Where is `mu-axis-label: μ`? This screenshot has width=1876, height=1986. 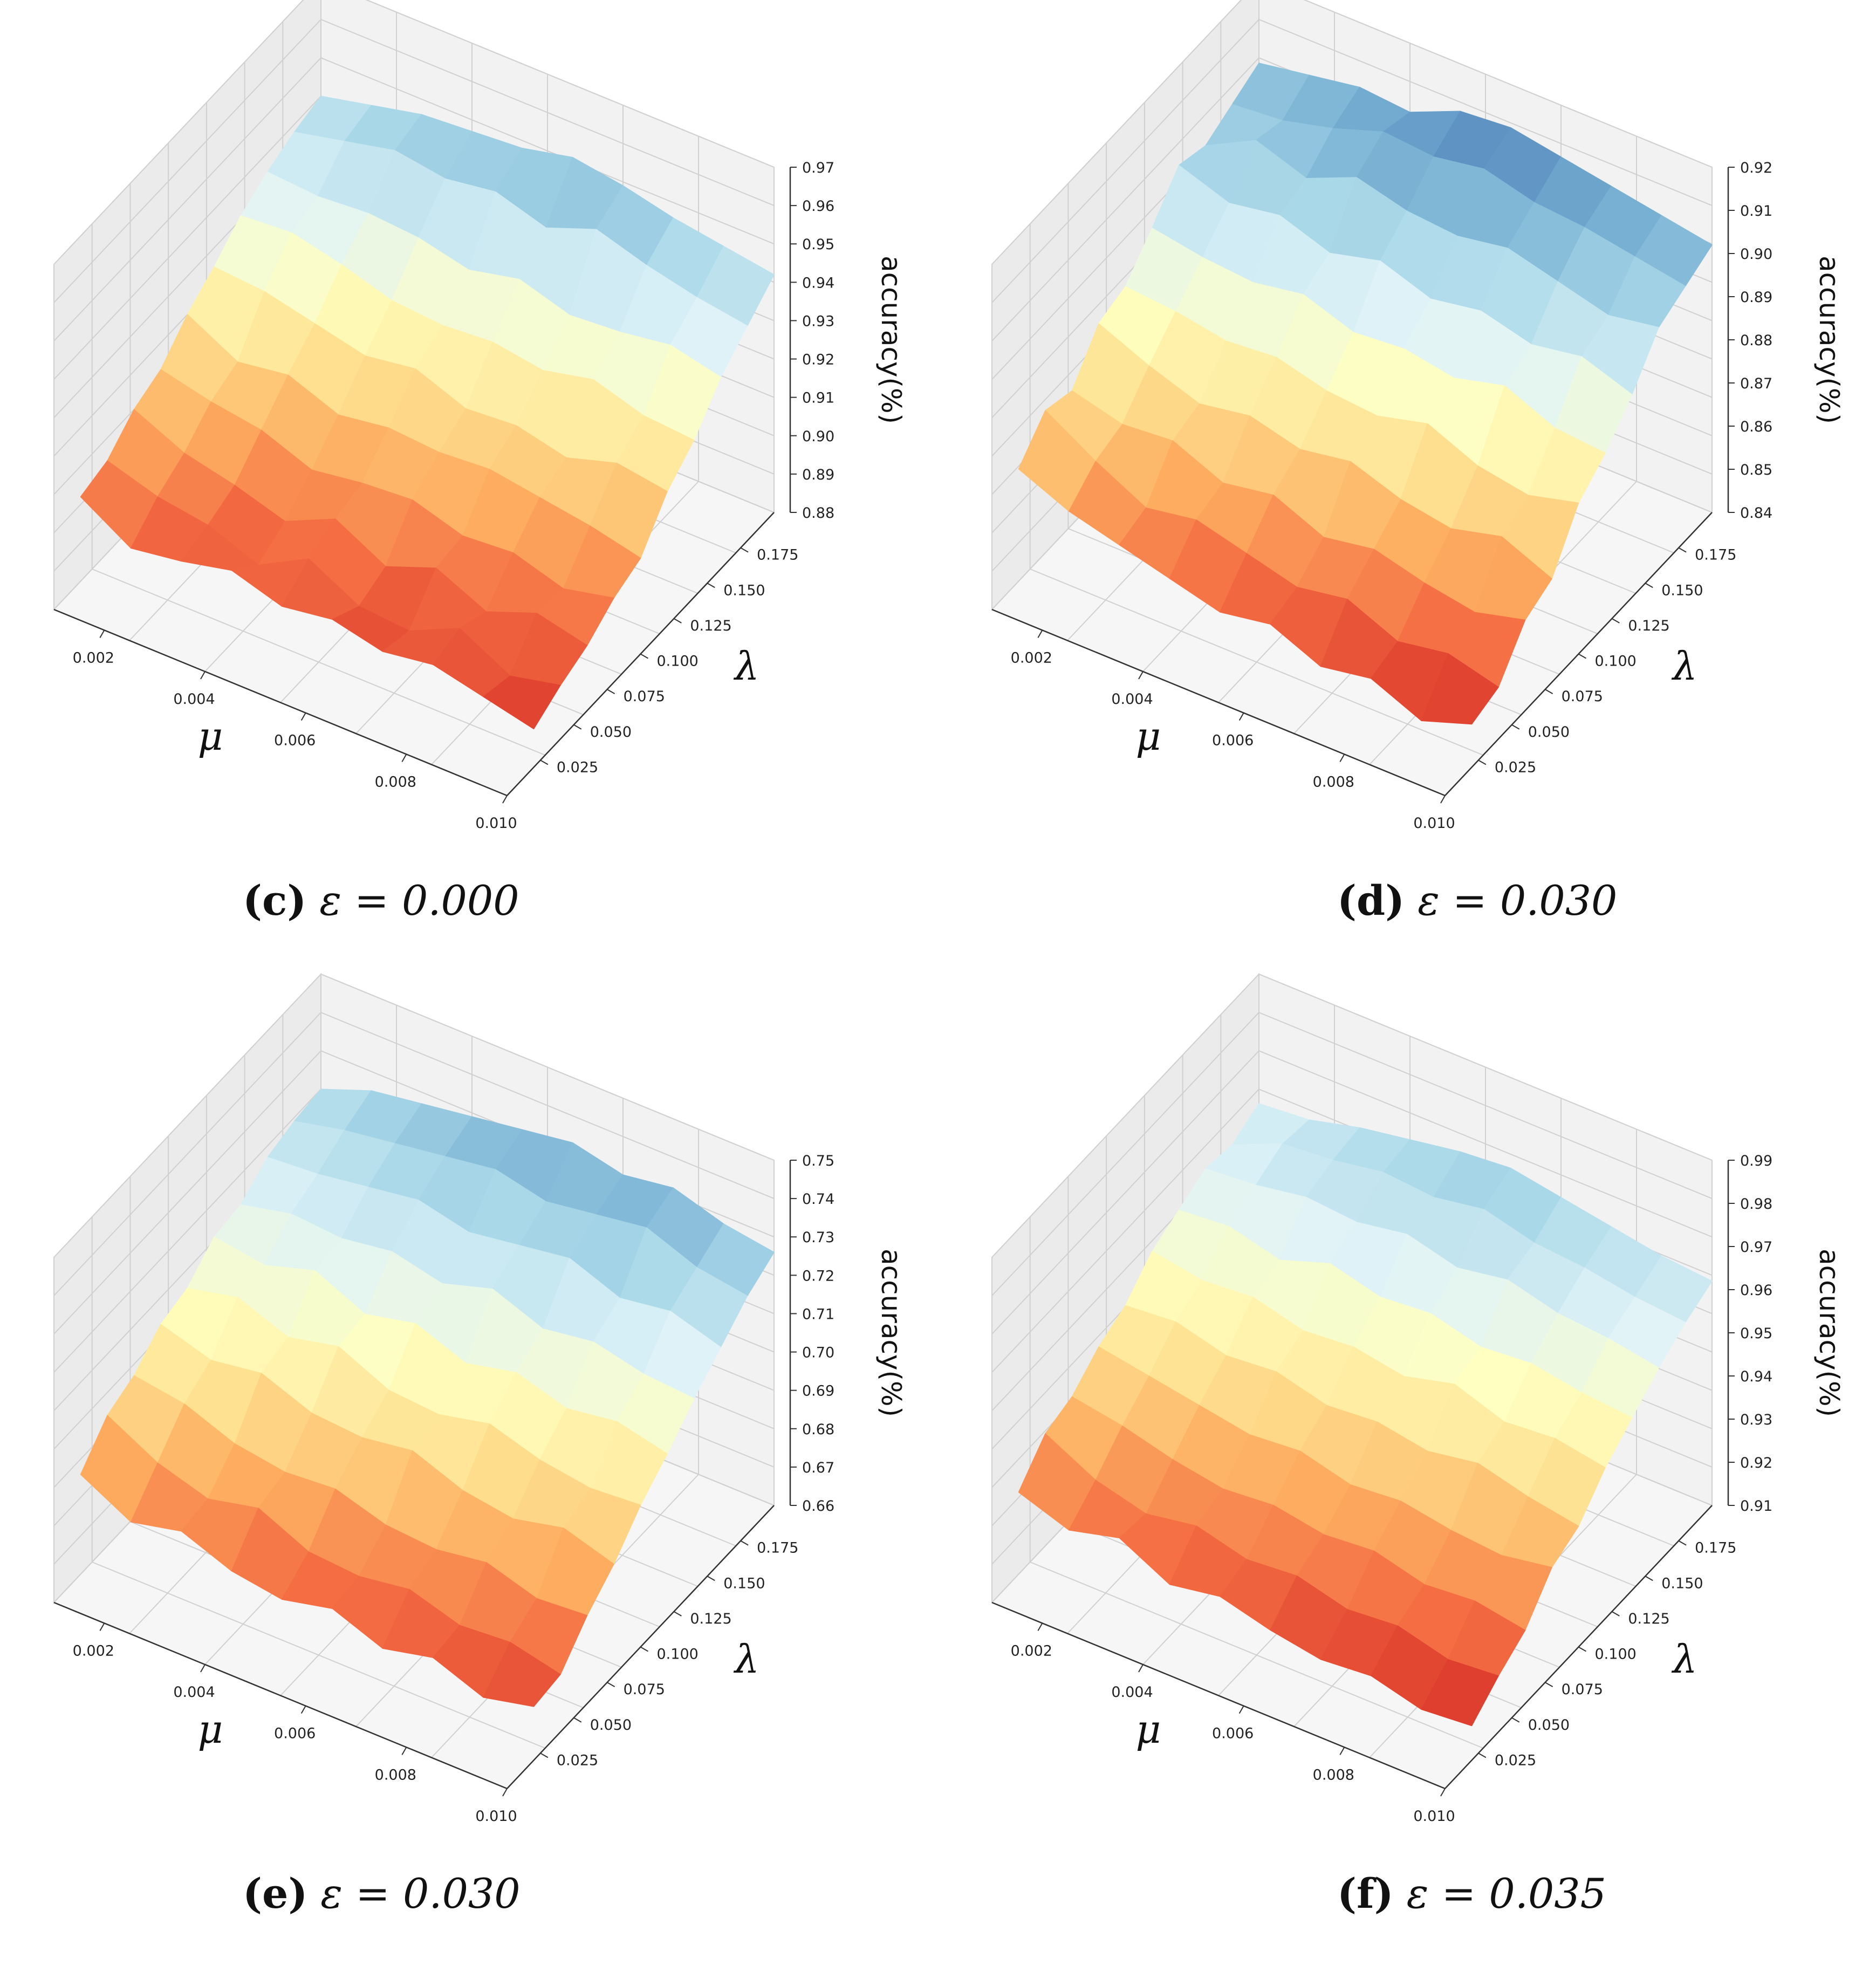
mu-axis-label: μ is located at coordinates (1148, 736).